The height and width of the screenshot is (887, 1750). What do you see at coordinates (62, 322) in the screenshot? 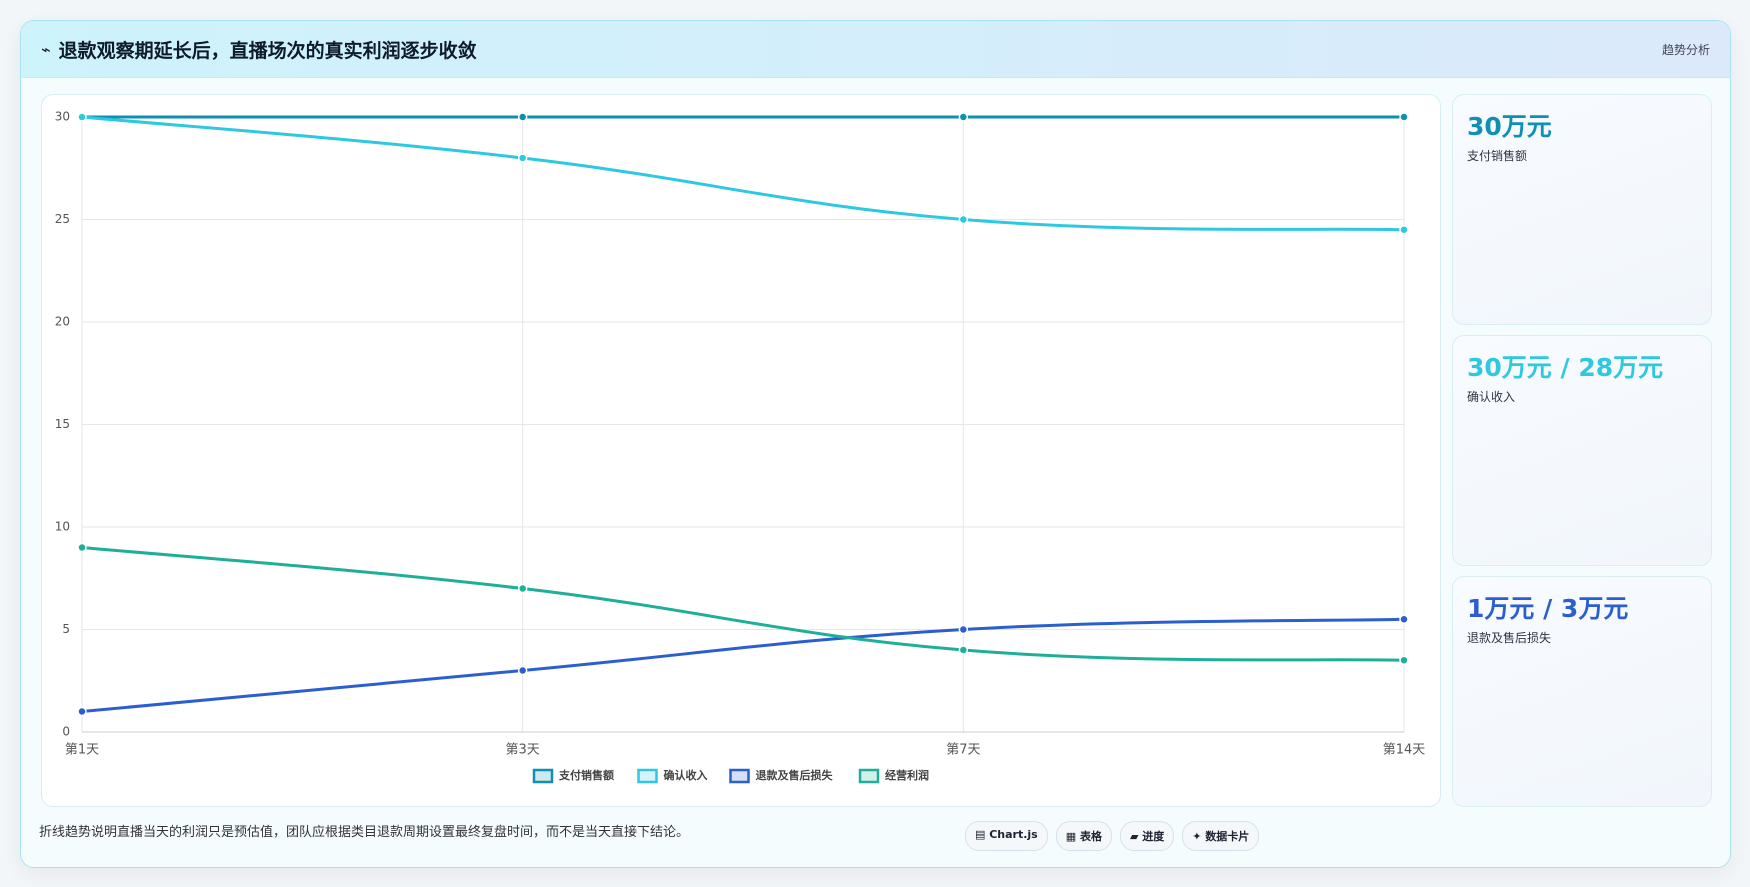
I see `y-tick-label: 20` at bounding box center [62, 322].